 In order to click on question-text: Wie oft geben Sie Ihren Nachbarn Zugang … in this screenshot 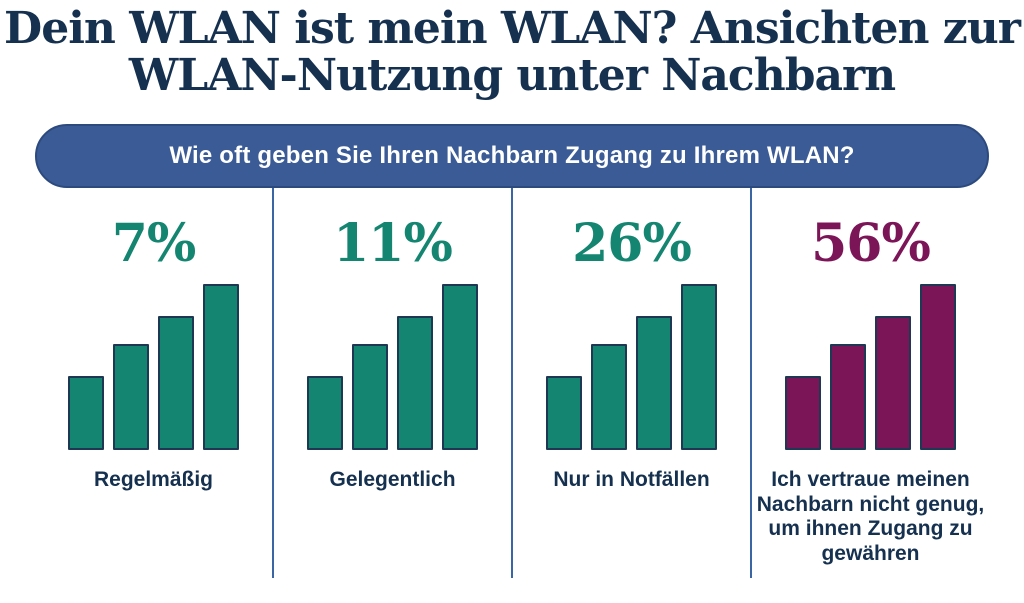, I will do `click(512, 156)`.